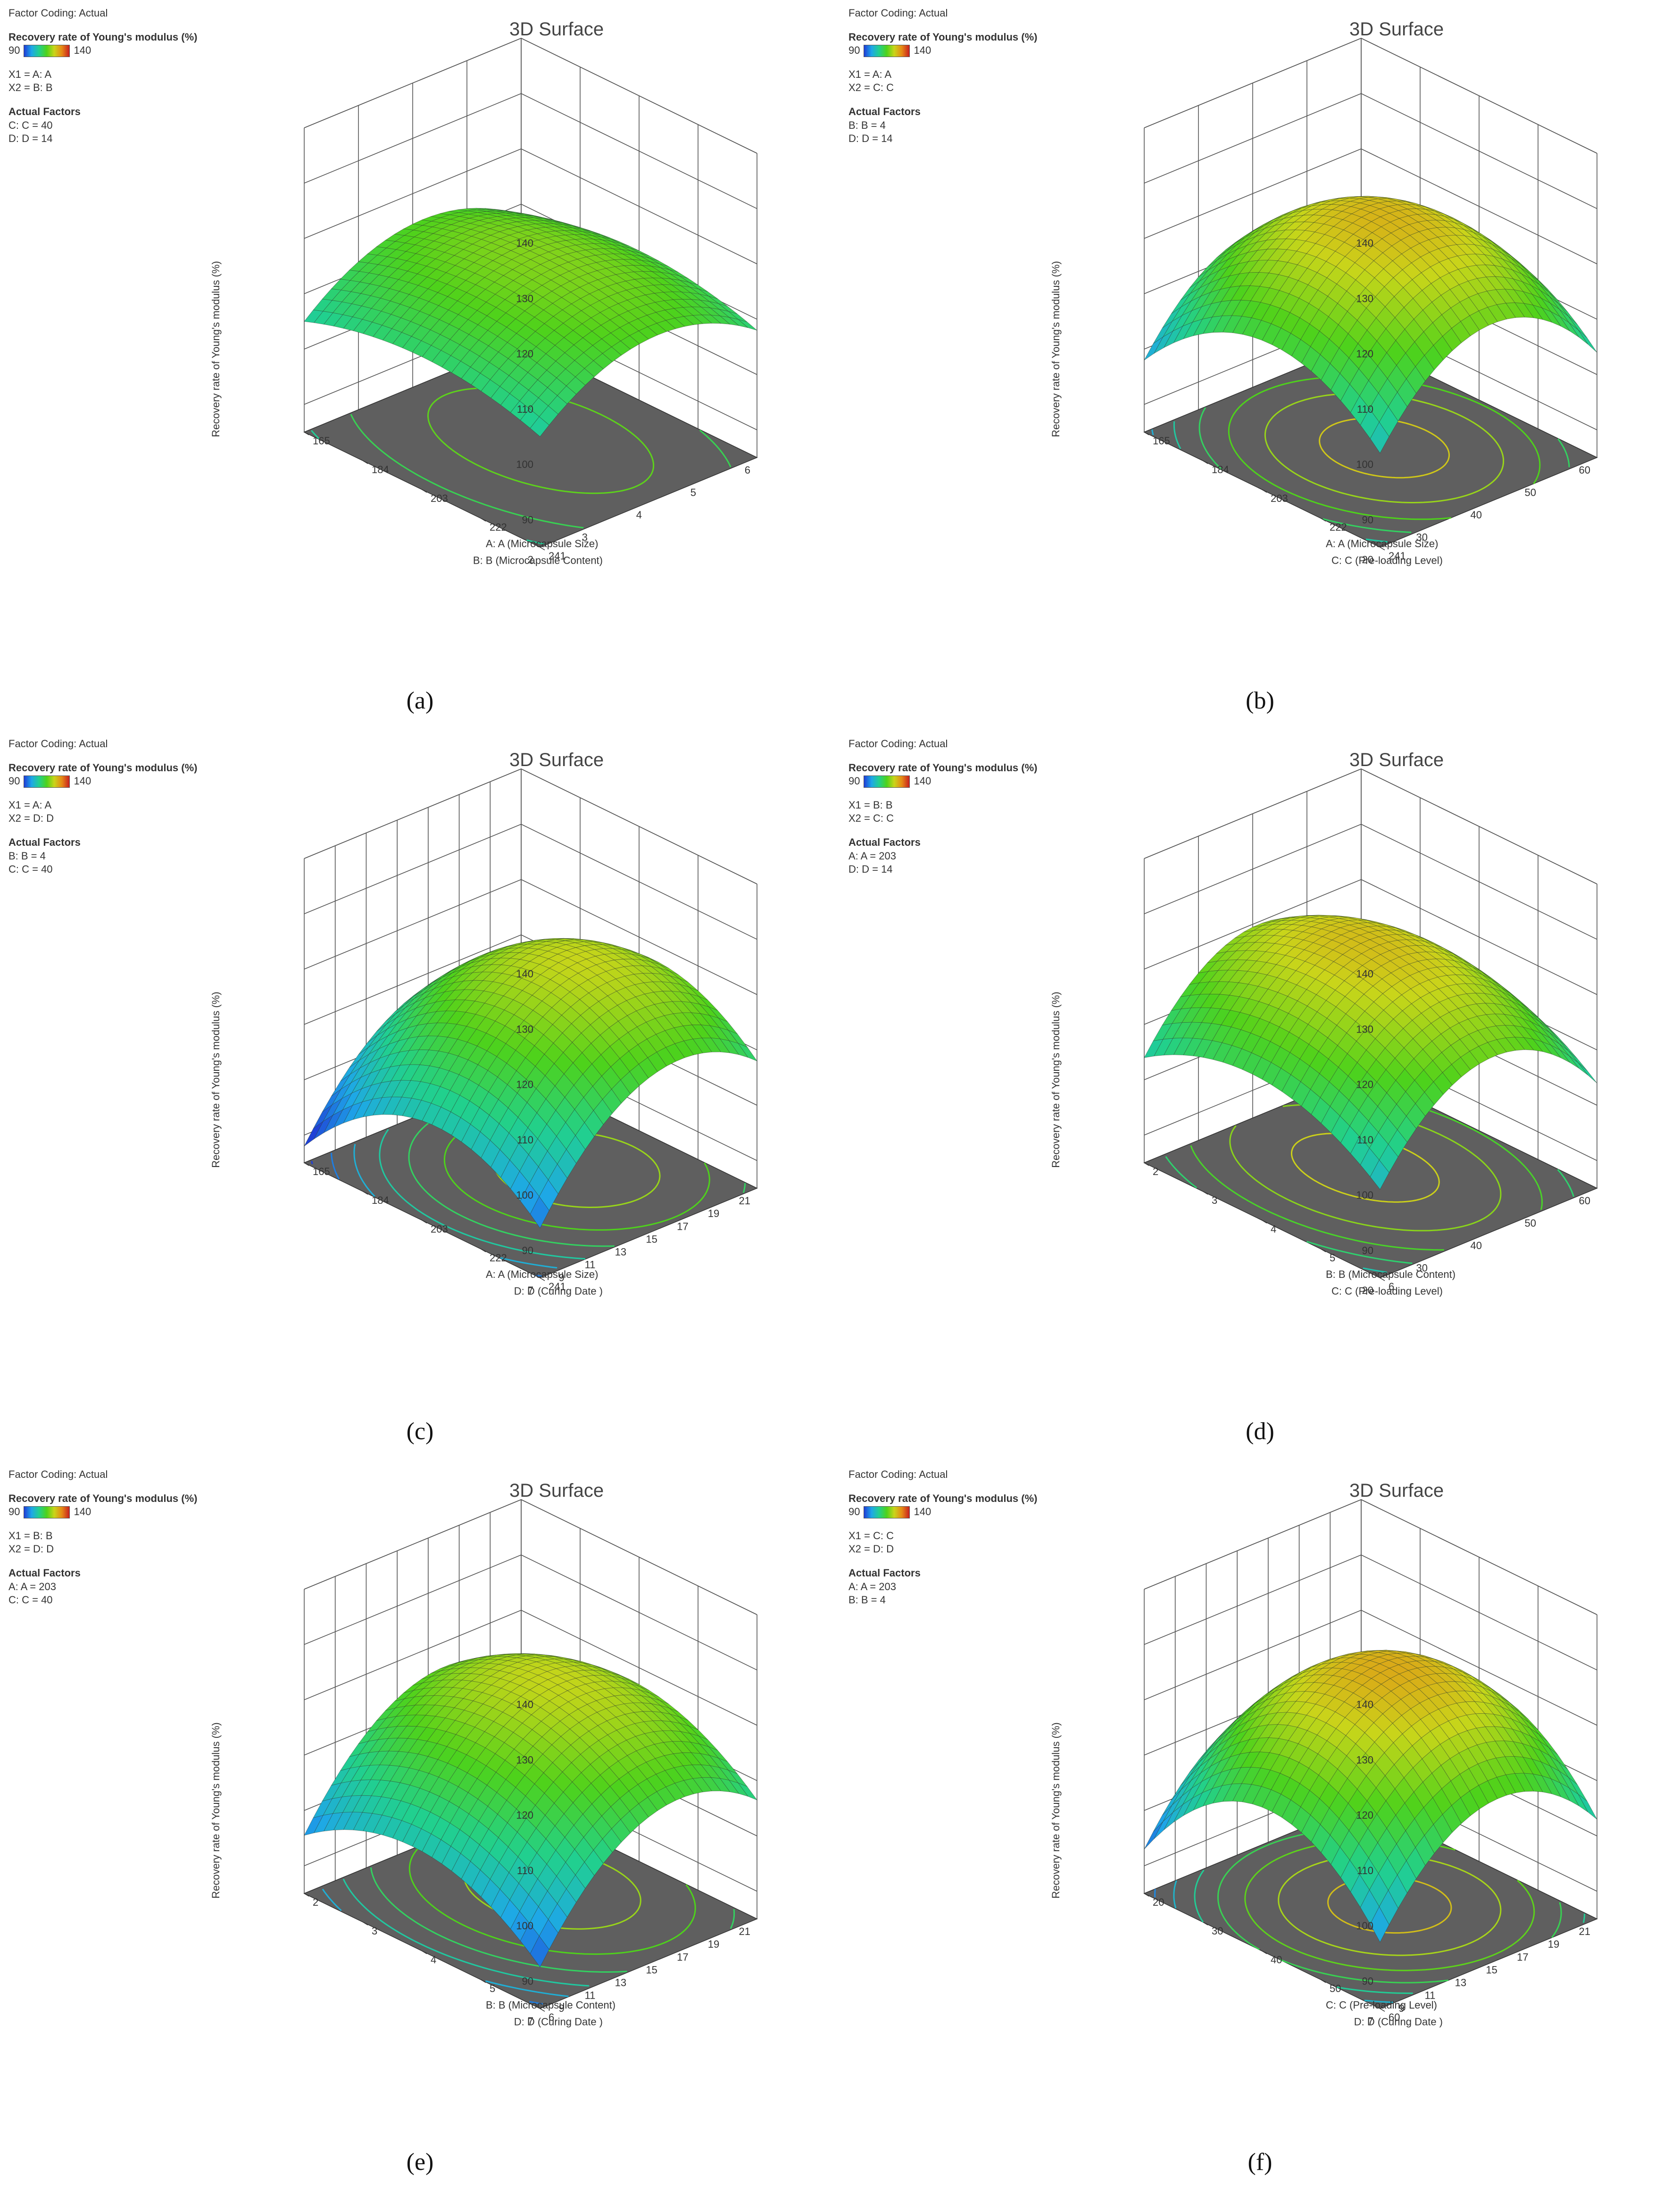  Describe the element at coordinates (870, 139) in the screenshot. I see `actual-factor-2: D: D = 14` at that location.